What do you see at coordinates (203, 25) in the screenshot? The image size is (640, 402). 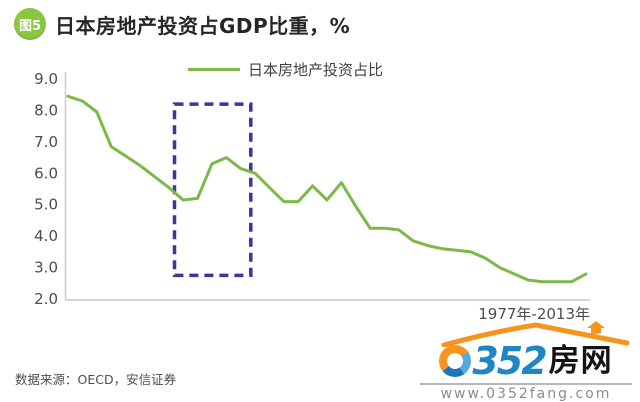 I see `page-title: 日本房地产投资占GDP比重，%` at bounding box center [203, 25].